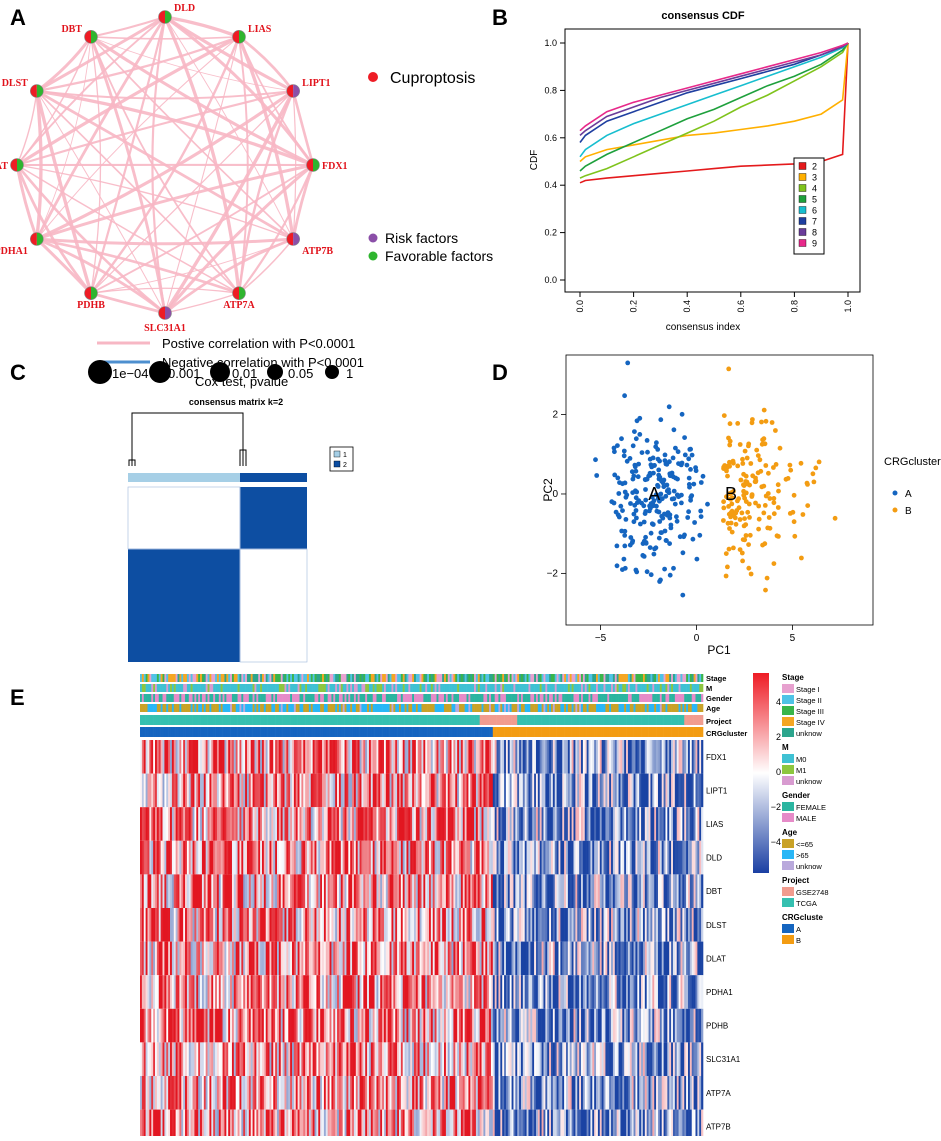  I want to click on cox-size-label-4: 0.05, so click(300, 373).